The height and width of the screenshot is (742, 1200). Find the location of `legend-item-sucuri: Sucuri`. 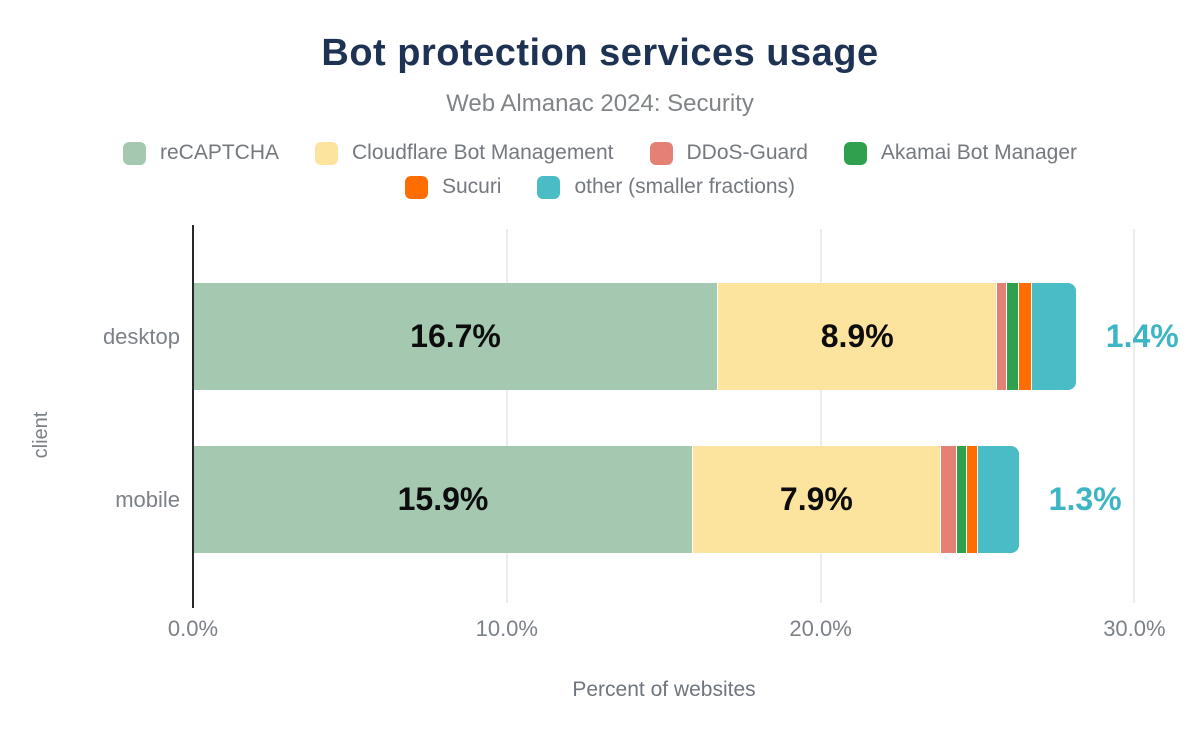

legend-item-sucuri: Sucuri is located at coordinates (453, 187).